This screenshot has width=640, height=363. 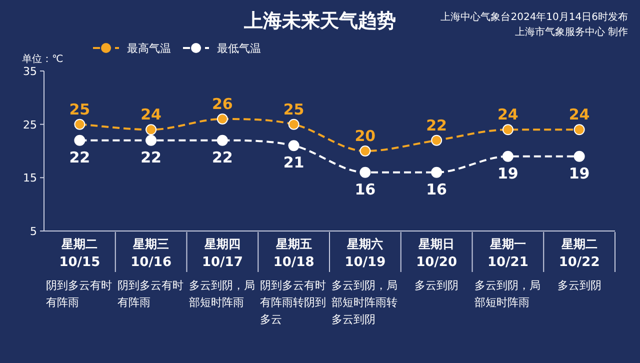 What do you see at coordinates (239, 48) in the screenshot?
I see `legend-label: 最低气温` at bounding box center [239, 48].